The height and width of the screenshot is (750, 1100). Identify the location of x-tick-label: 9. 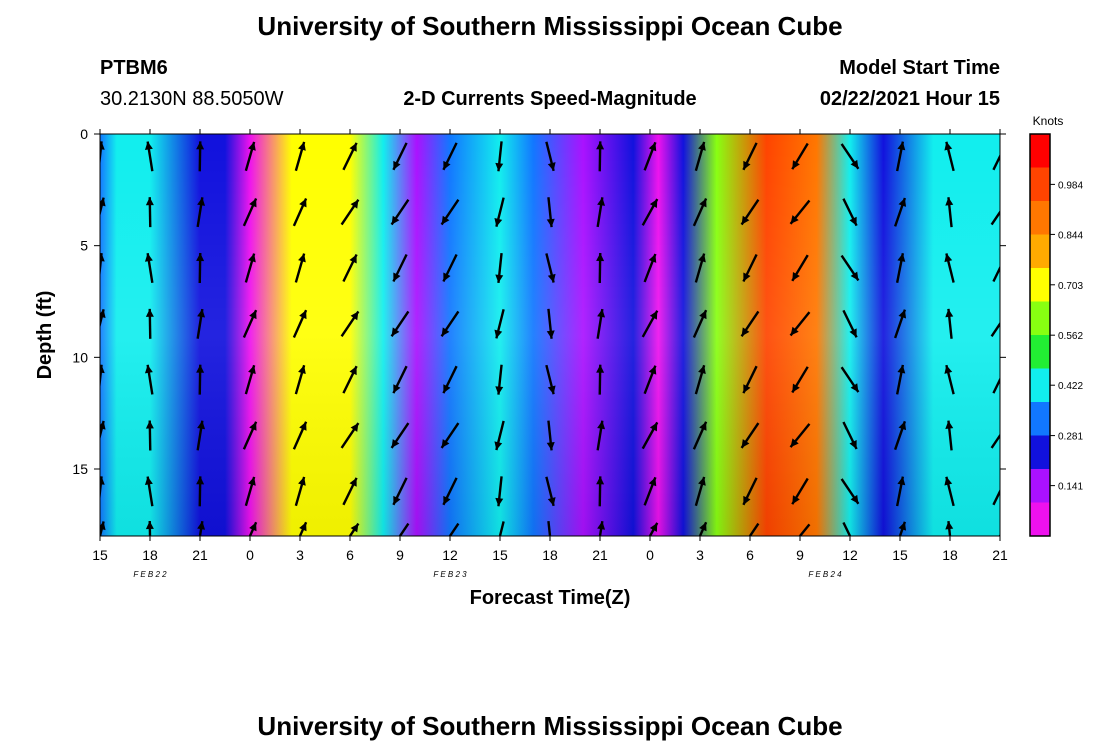
(400, 555).